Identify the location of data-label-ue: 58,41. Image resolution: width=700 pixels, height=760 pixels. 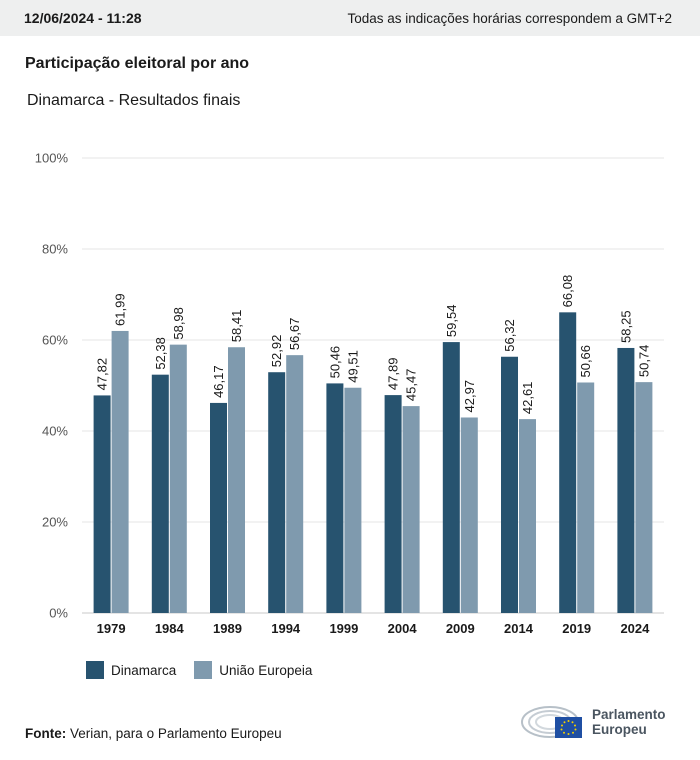
(236, 326).